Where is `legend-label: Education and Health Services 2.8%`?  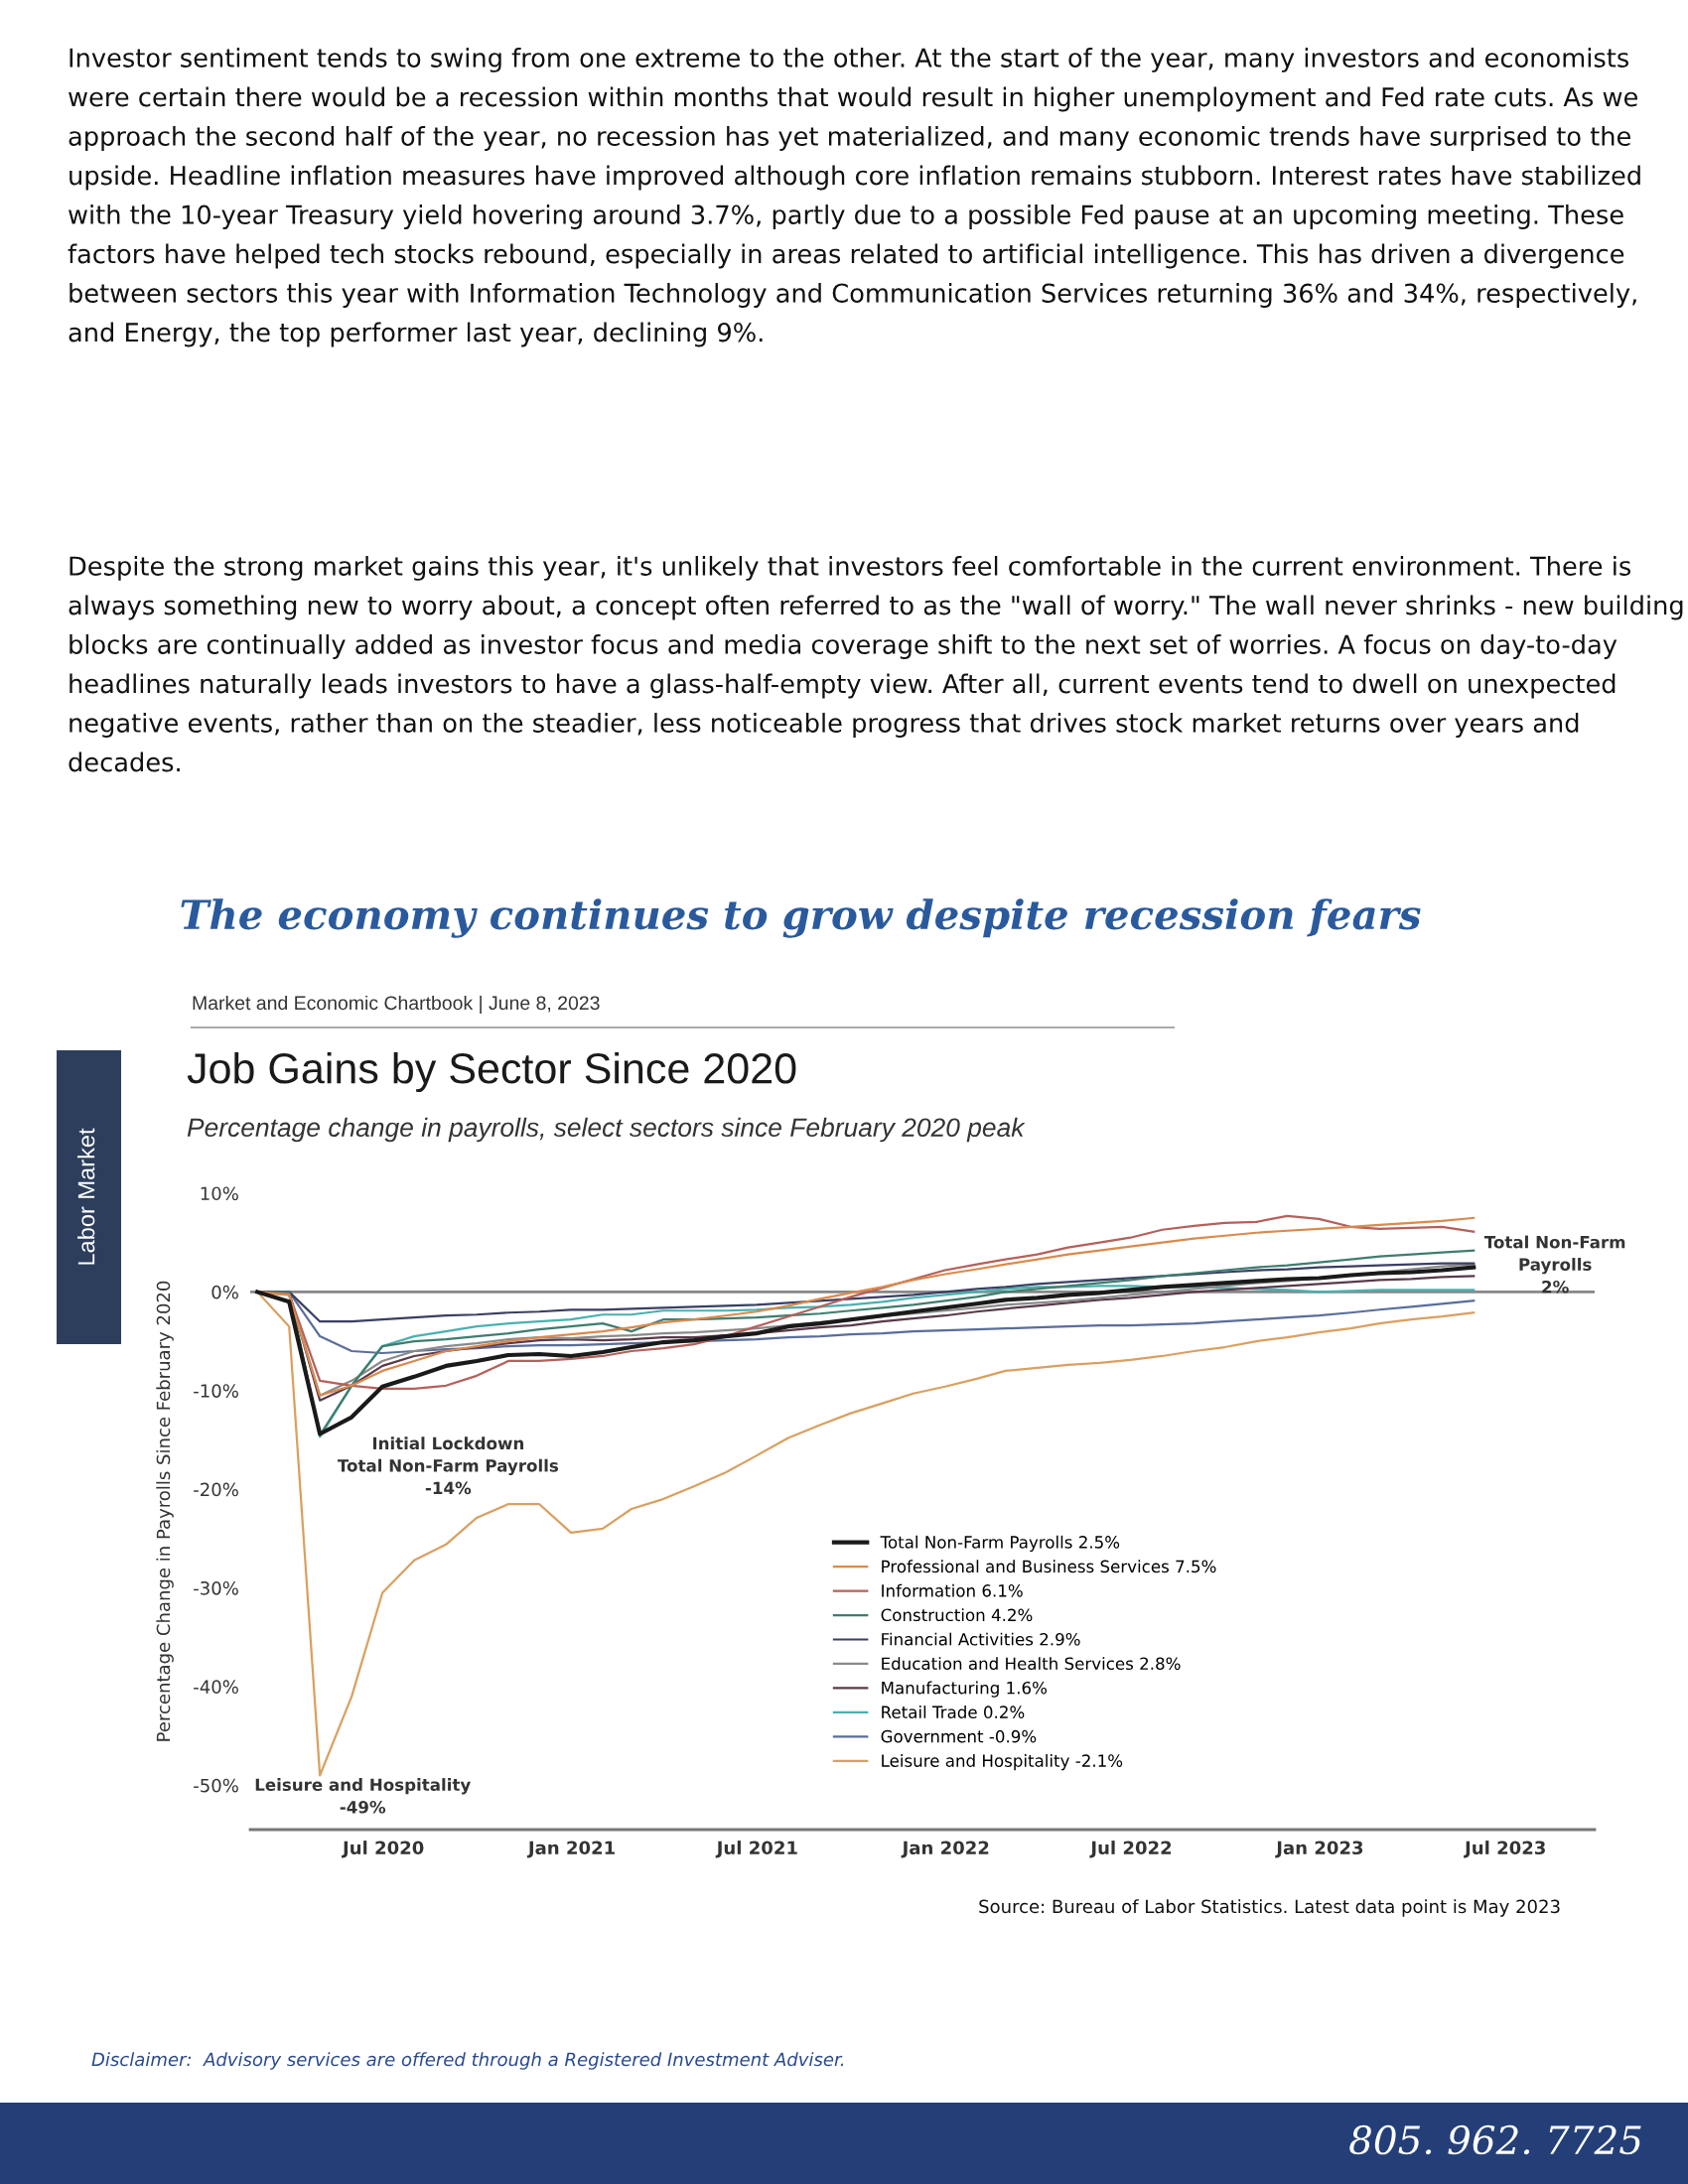 legend-label: Education and Health Services 2.8% is located at coordinates (1031, 1664).